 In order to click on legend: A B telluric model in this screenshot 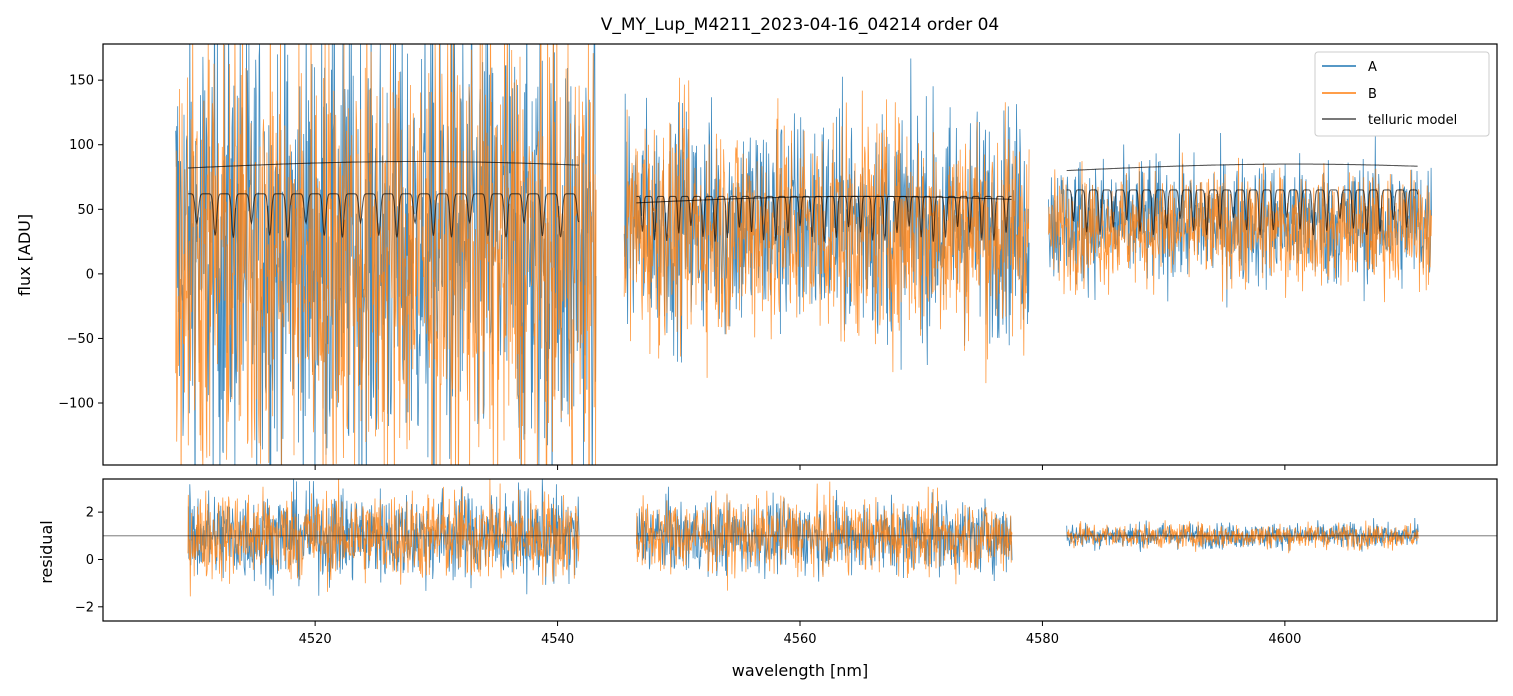, I will do `click(1402, 94)`.